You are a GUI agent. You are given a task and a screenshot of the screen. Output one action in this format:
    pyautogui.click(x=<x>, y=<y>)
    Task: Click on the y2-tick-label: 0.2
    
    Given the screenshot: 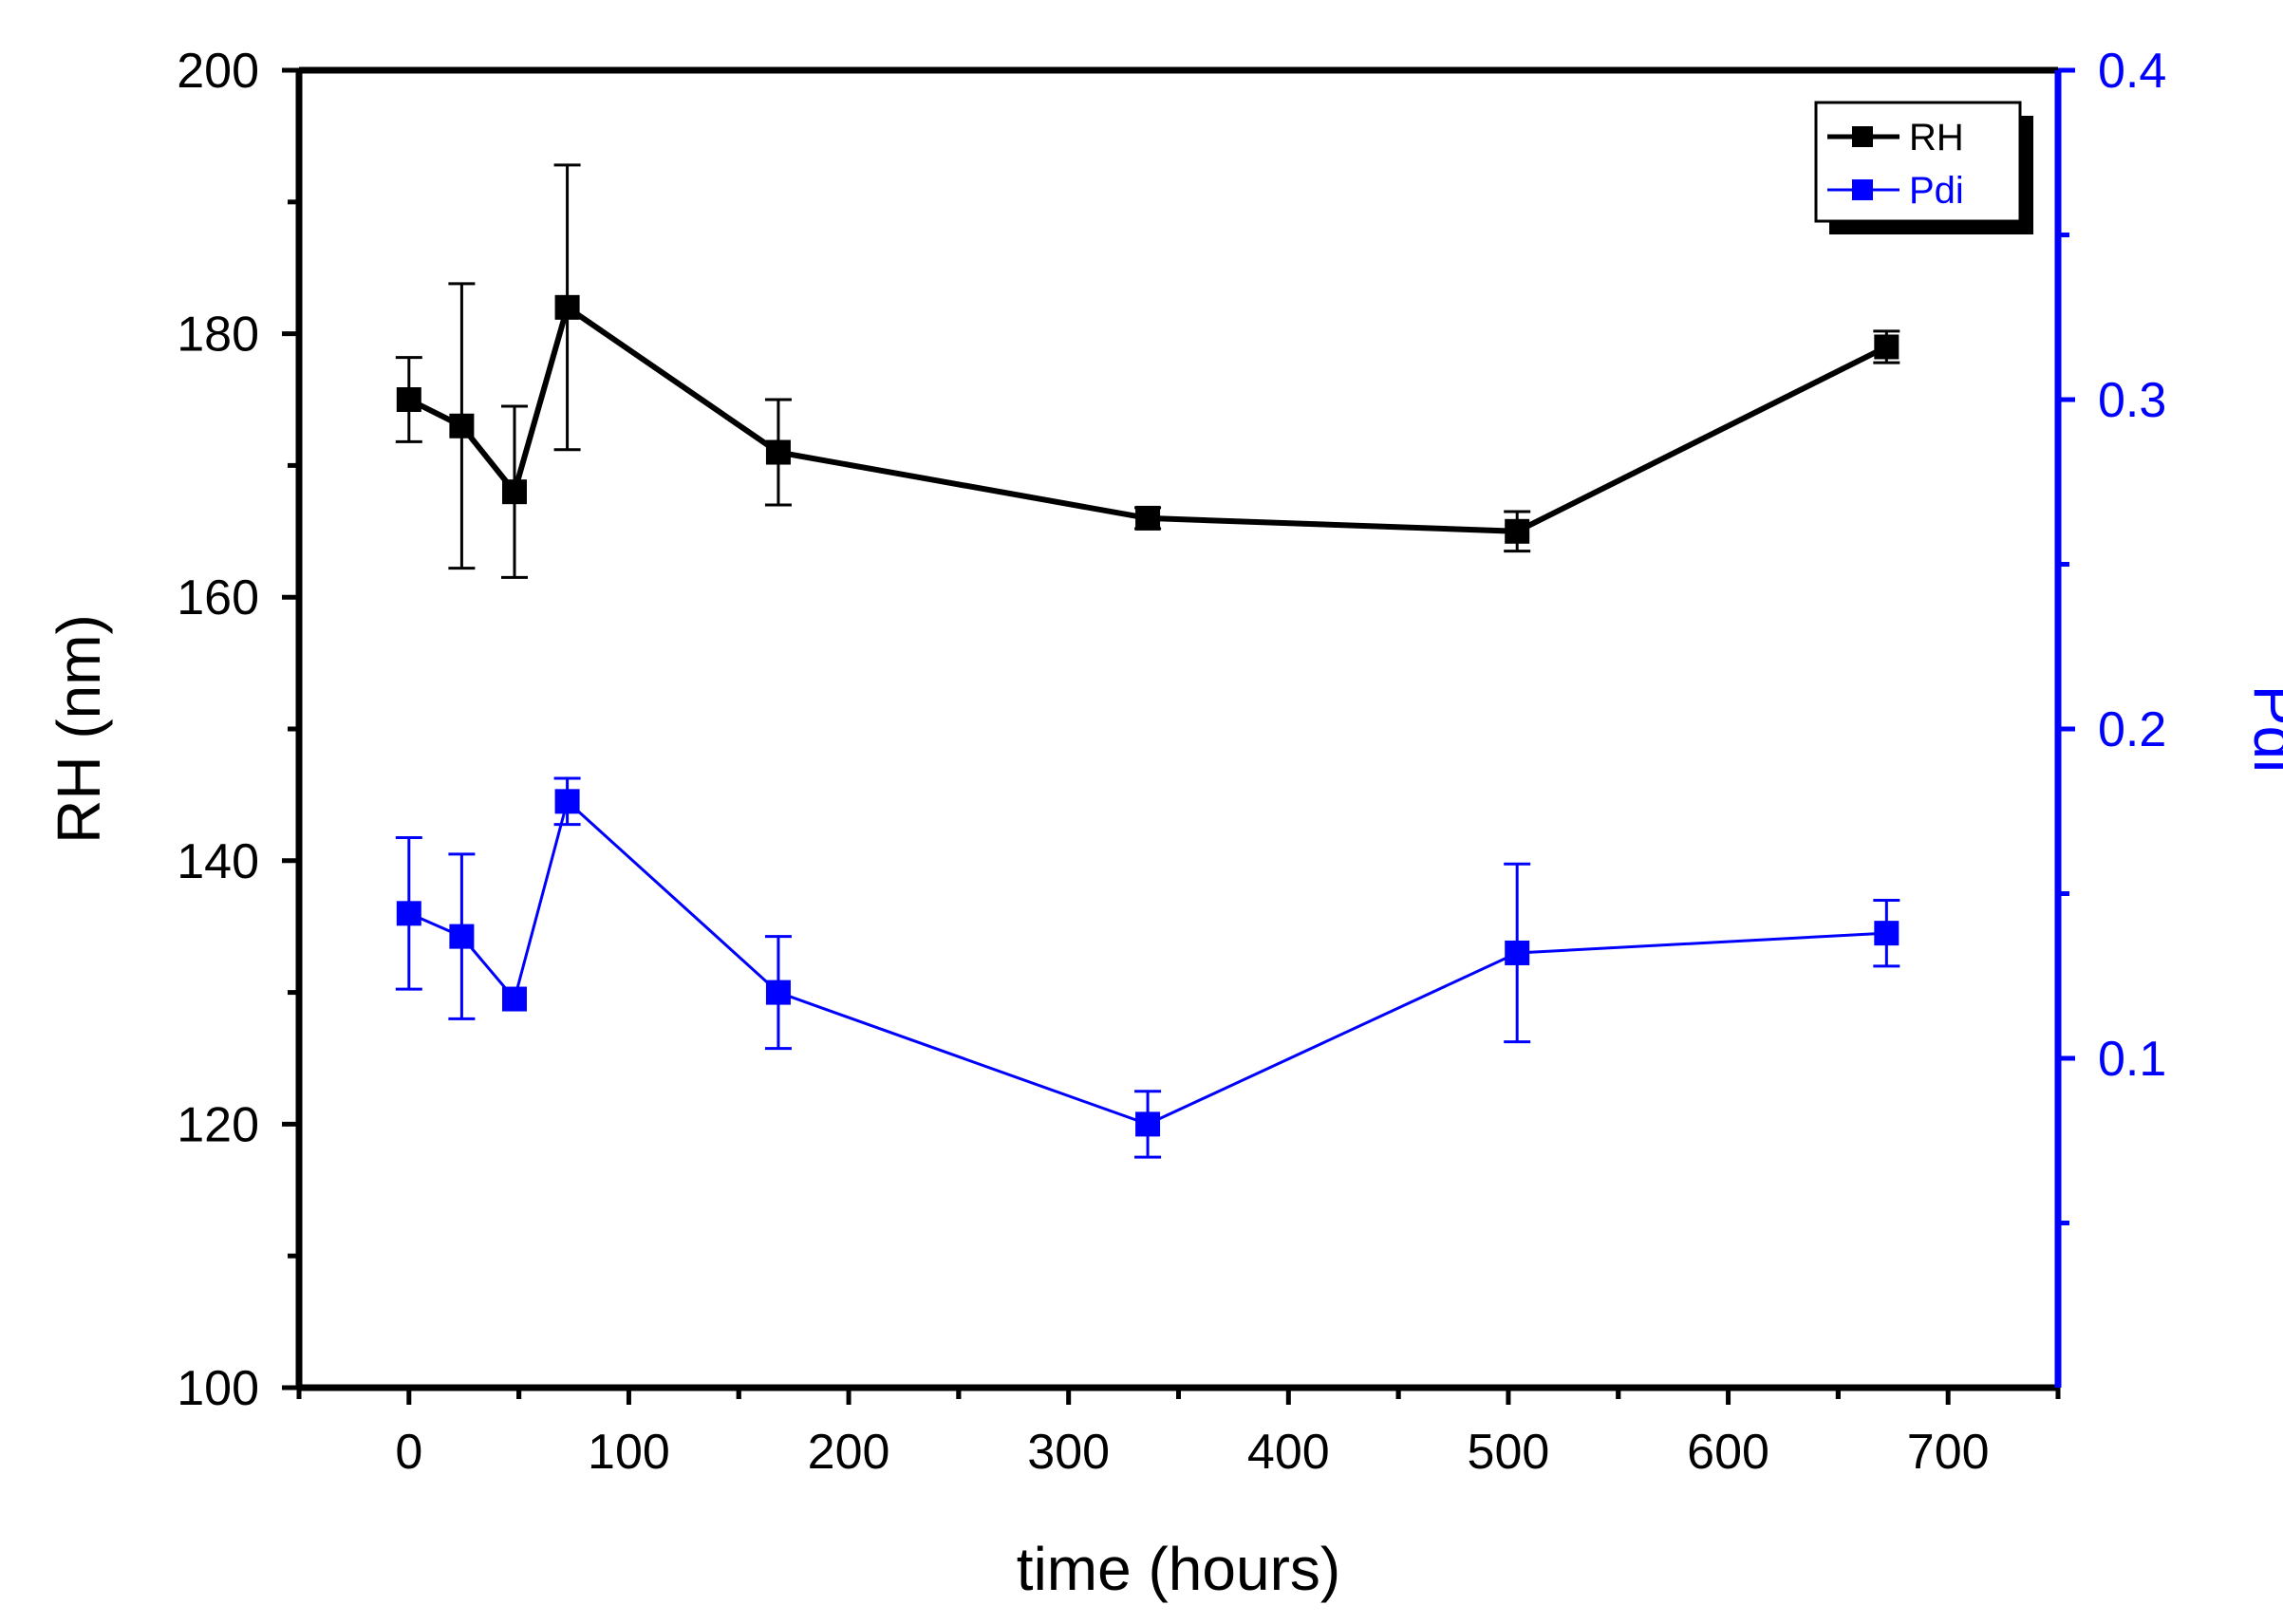 What is the action you would take?
    pyautogui.click(x=2132, y=729)
    